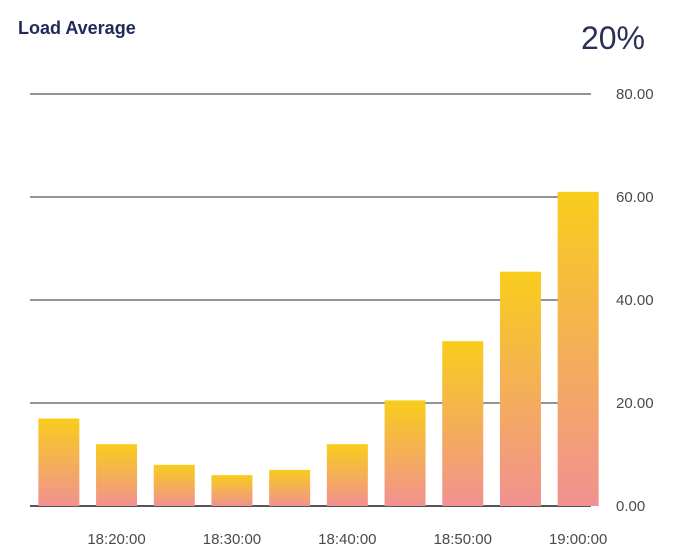 The width and height of the screenshot is (673, 555). I want to click on x-axis: 18:20:00 18:30:00 18:40:00 18:50:00 19:00:00, so click(347, 539).